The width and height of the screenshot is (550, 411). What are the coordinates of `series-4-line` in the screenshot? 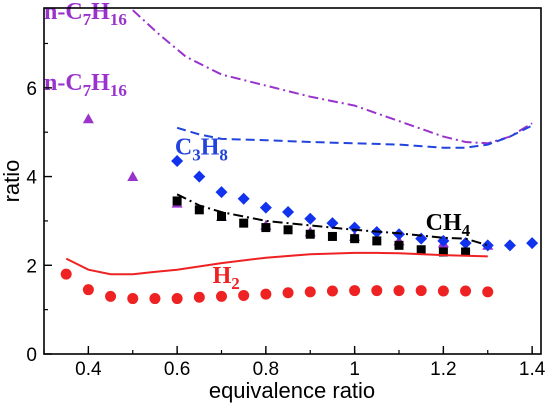 It's located at (332, 220).